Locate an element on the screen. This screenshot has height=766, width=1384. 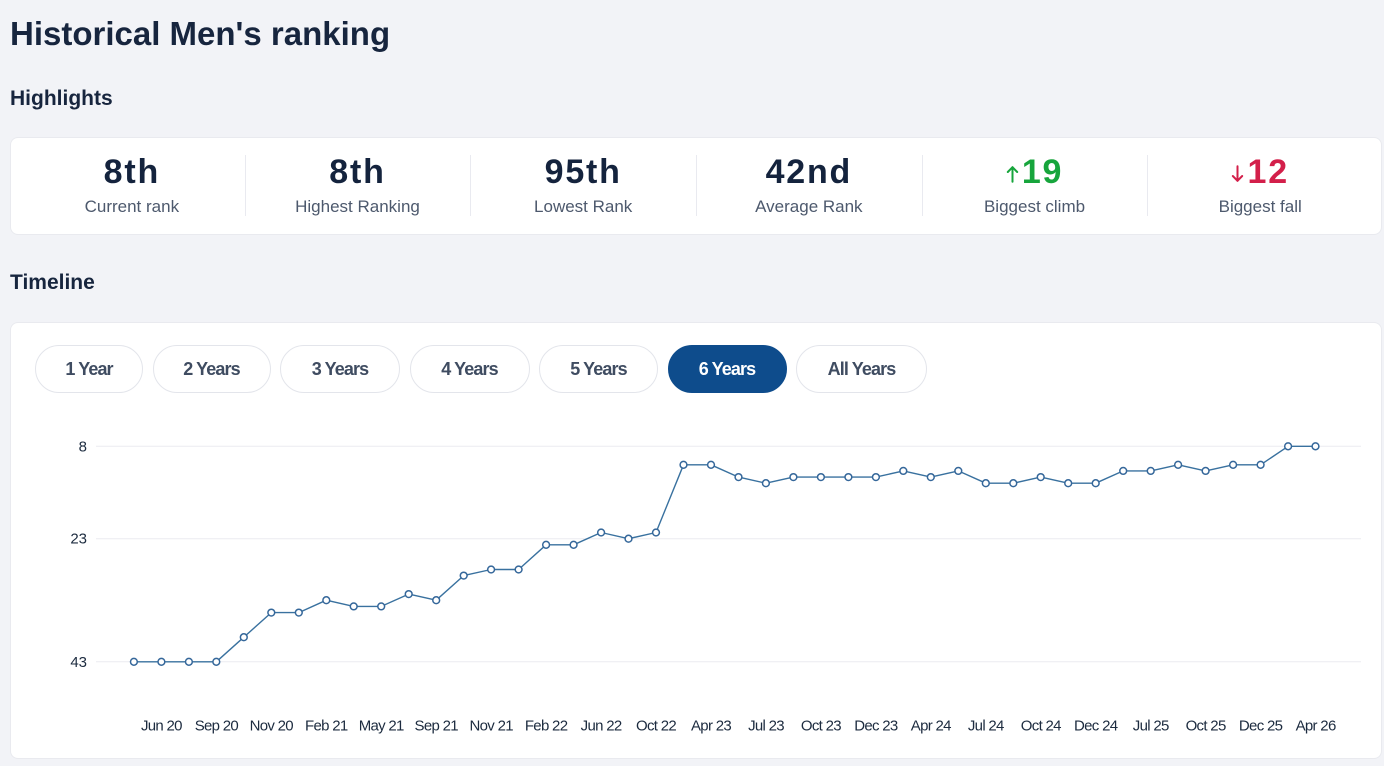
svg-text: 23 is located at coordinates (78, 539).